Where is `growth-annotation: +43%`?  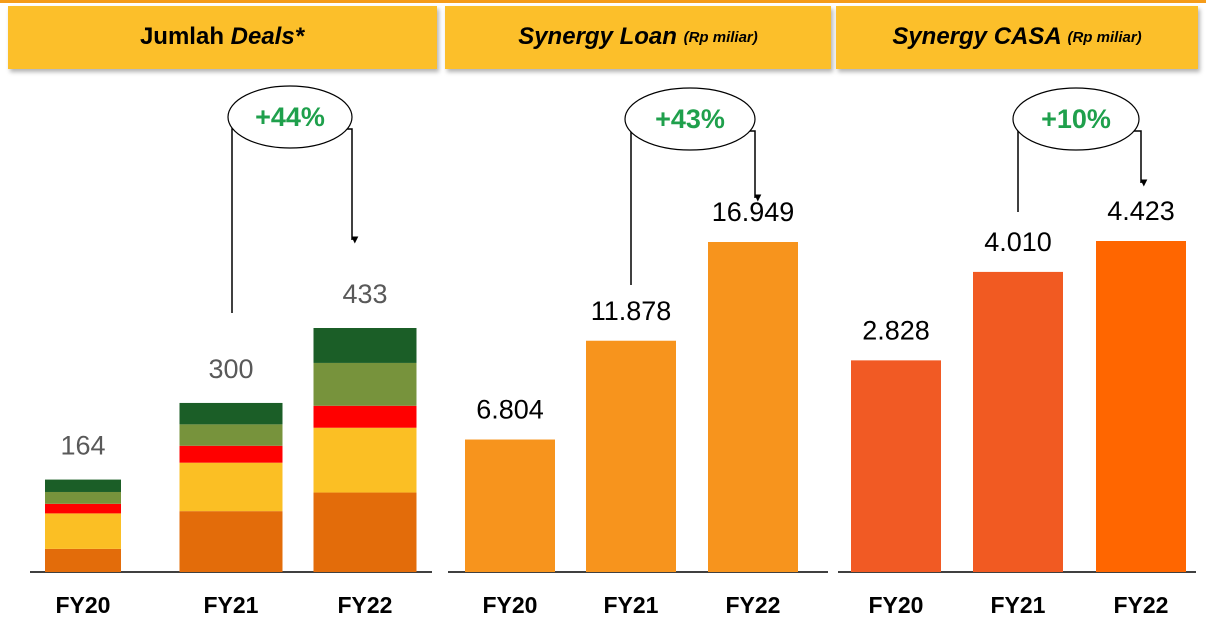 growth-annotation: +43% is located at coordinates (690, 119).